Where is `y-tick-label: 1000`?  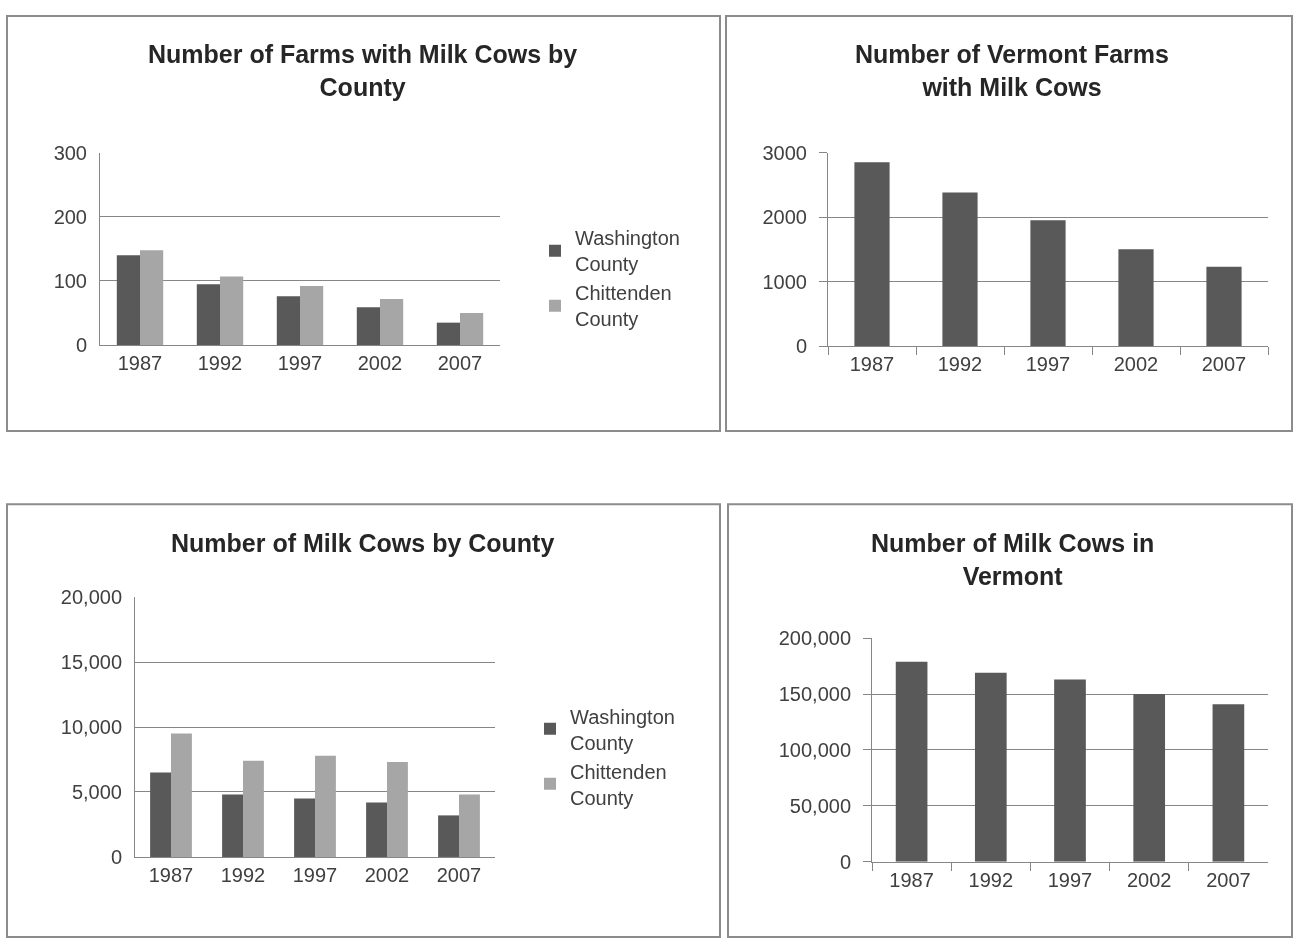 y-tick-label: 1000 is located at coordinates (784, 281).